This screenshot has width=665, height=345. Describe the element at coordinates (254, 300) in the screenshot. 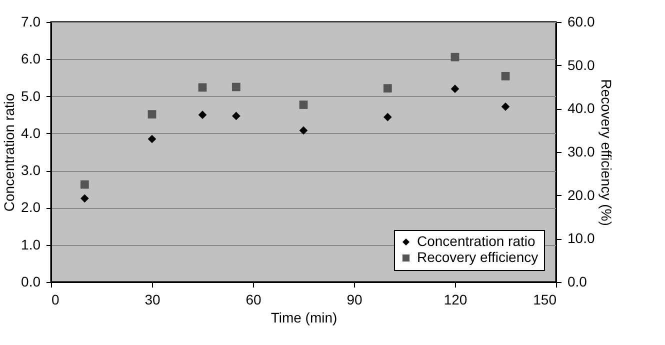

I see `x-tick-label: 60` at that location.